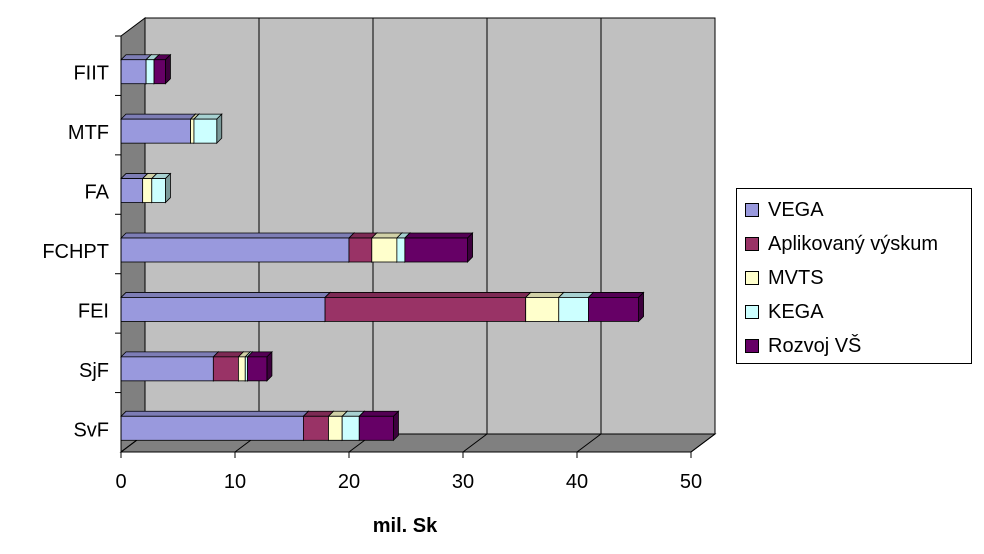  Describe the element at coordinates (91, 430) in the screenshot. I see `category-label: SvF` at that location.